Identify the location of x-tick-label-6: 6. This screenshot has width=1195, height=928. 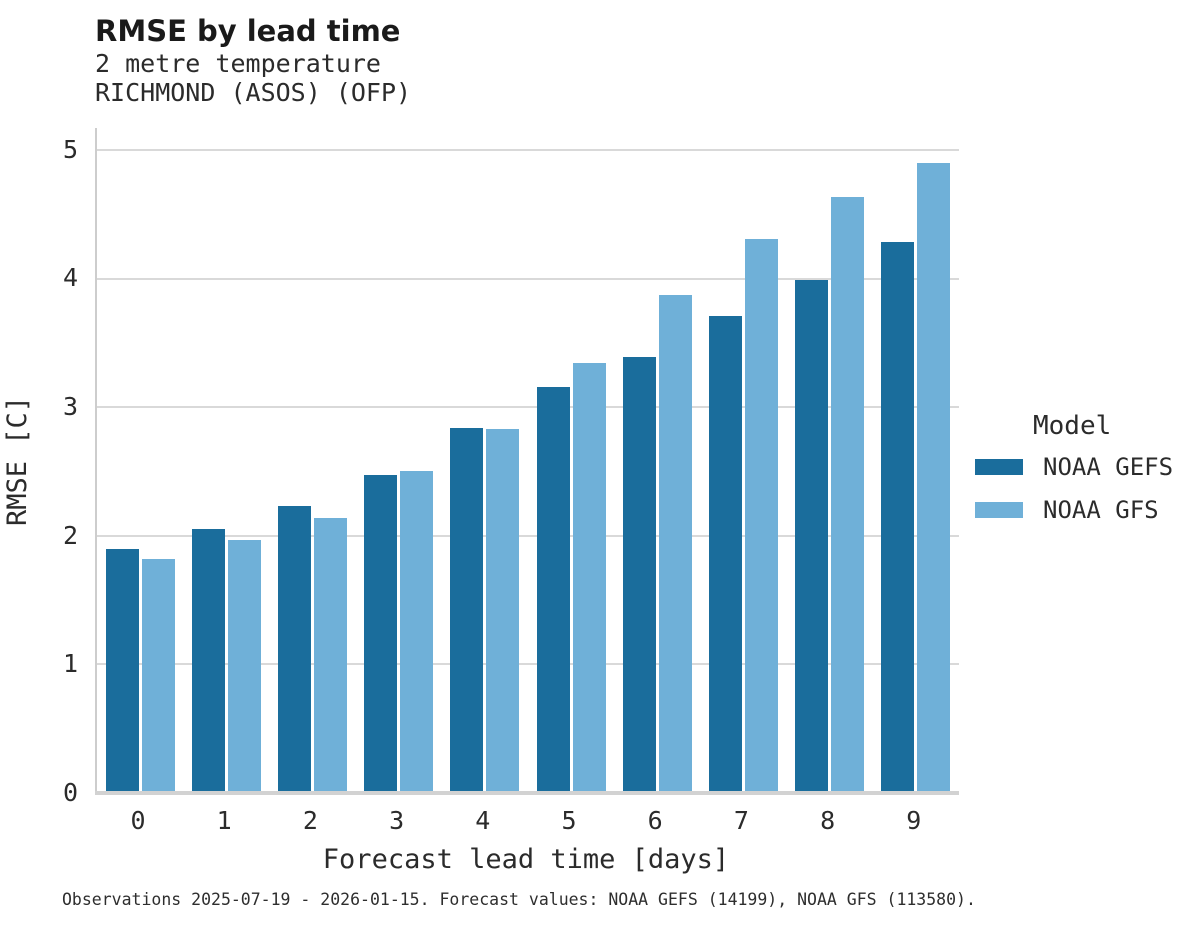
(655, 820).